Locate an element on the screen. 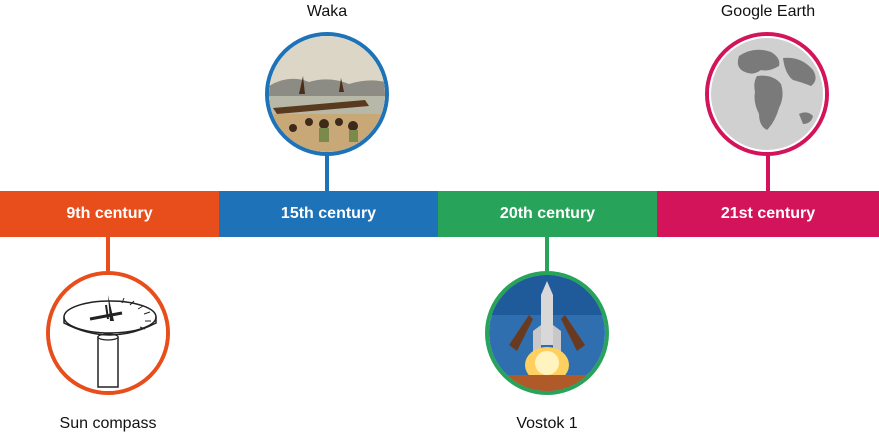  segment-20th-century: 20th century is located at coordinates (547, 214).